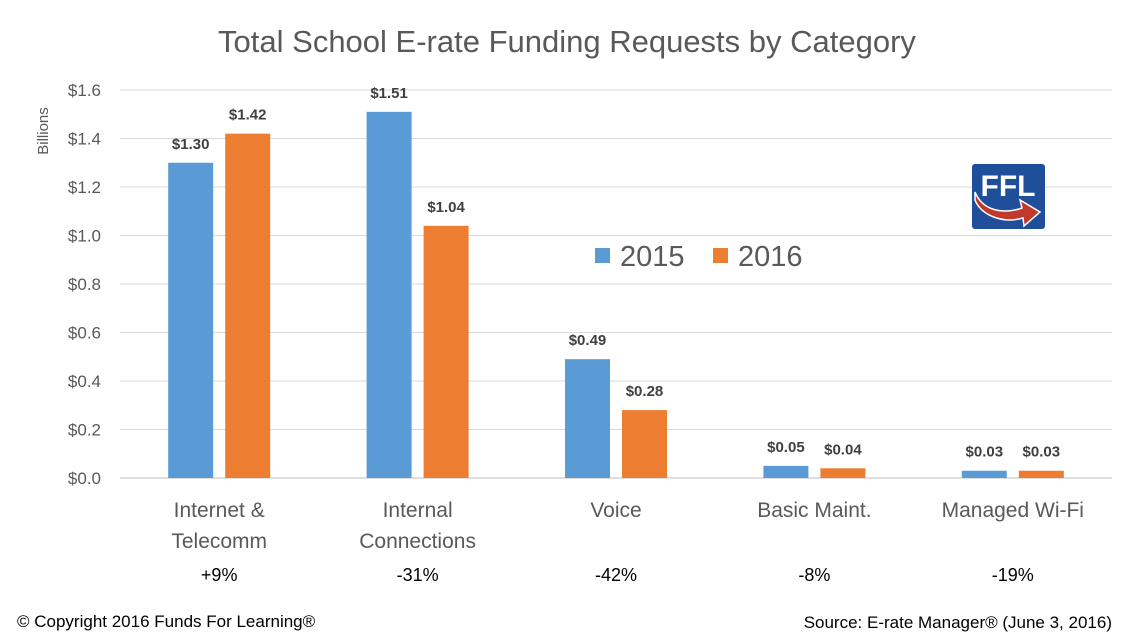 This screenshot has width=1133, height=643. I want to click on y-tick-label: $1.0, so click(84, 236).